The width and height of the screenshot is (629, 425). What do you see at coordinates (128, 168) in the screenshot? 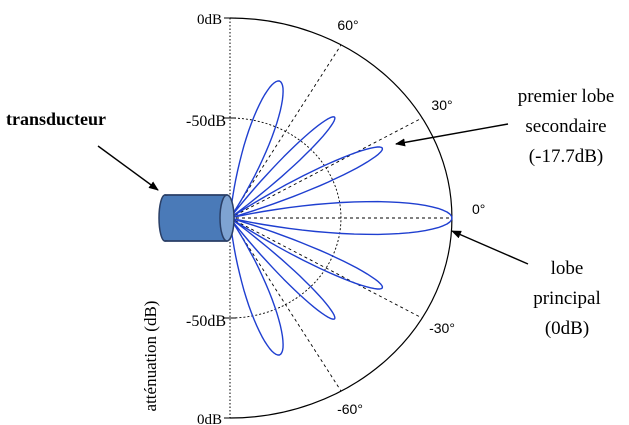
I see `transducer-arrow` at bounding box center [128, 168].